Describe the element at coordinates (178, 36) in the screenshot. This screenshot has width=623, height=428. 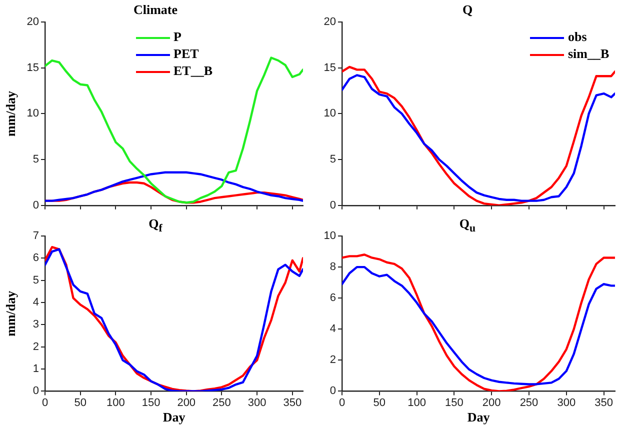
I see `legend-label: P` at that location.